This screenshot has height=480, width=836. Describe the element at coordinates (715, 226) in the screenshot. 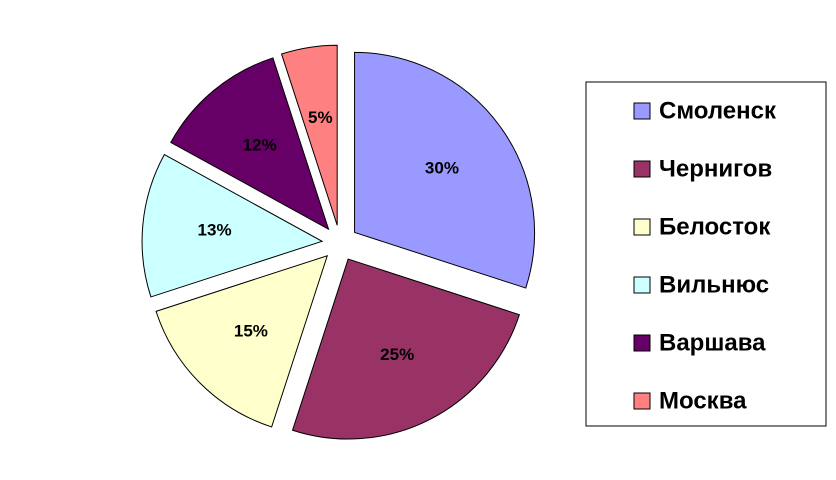

I see `legend-label: Белосток` at that location.